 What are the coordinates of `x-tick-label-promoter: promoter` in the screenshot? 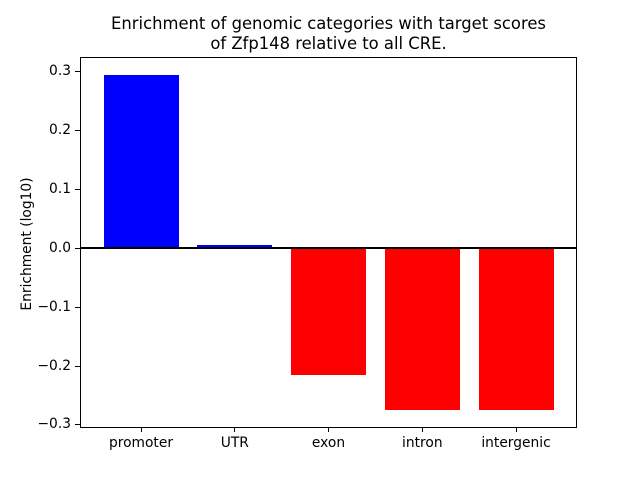 It's located at (141, 443).